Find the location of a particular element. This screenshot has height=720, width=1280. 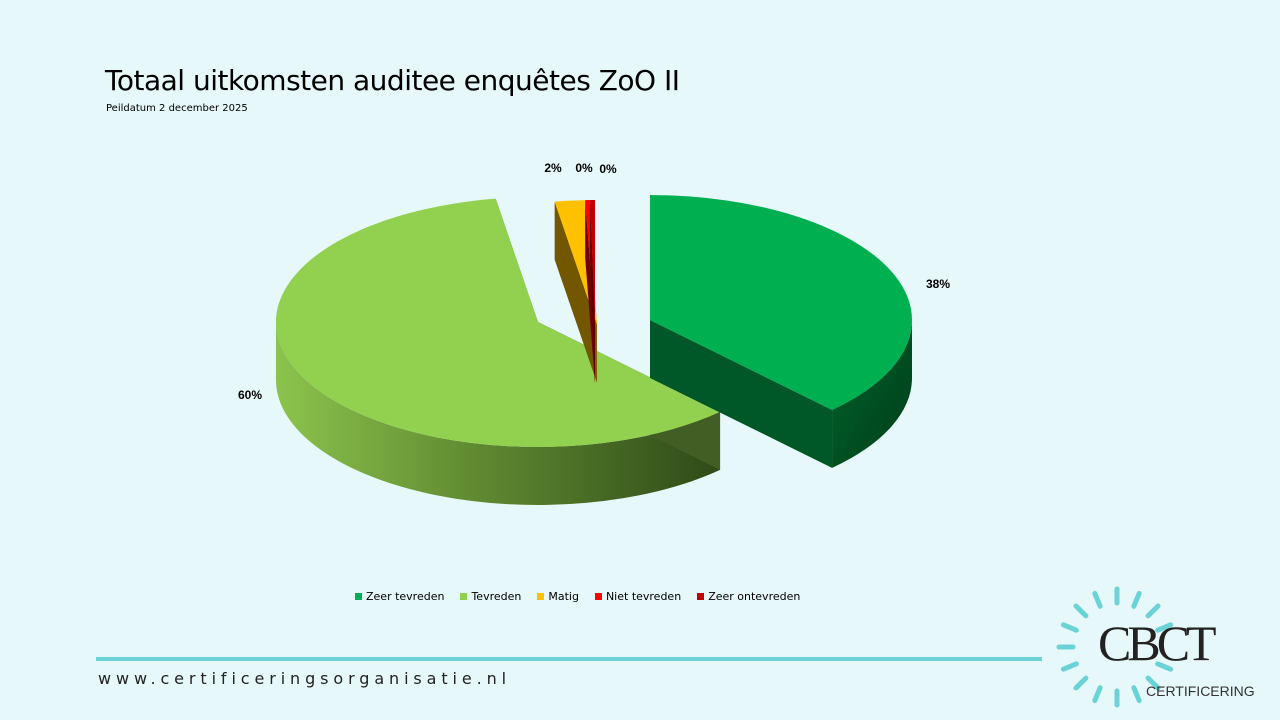

legend-label-zeer-ontevreden: Zeer ontevreden is located at coordinates (754, 596).